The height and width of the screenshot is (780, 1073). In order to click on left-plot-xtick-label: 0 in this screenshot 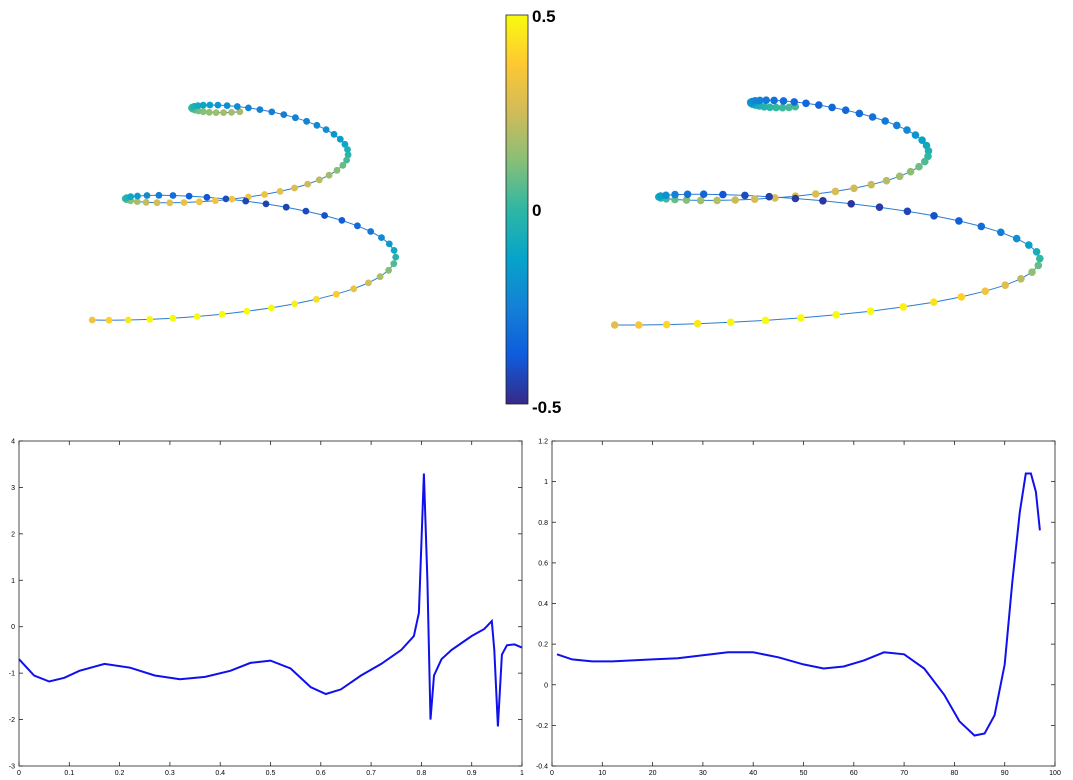, I will do `click(19, 773)`.